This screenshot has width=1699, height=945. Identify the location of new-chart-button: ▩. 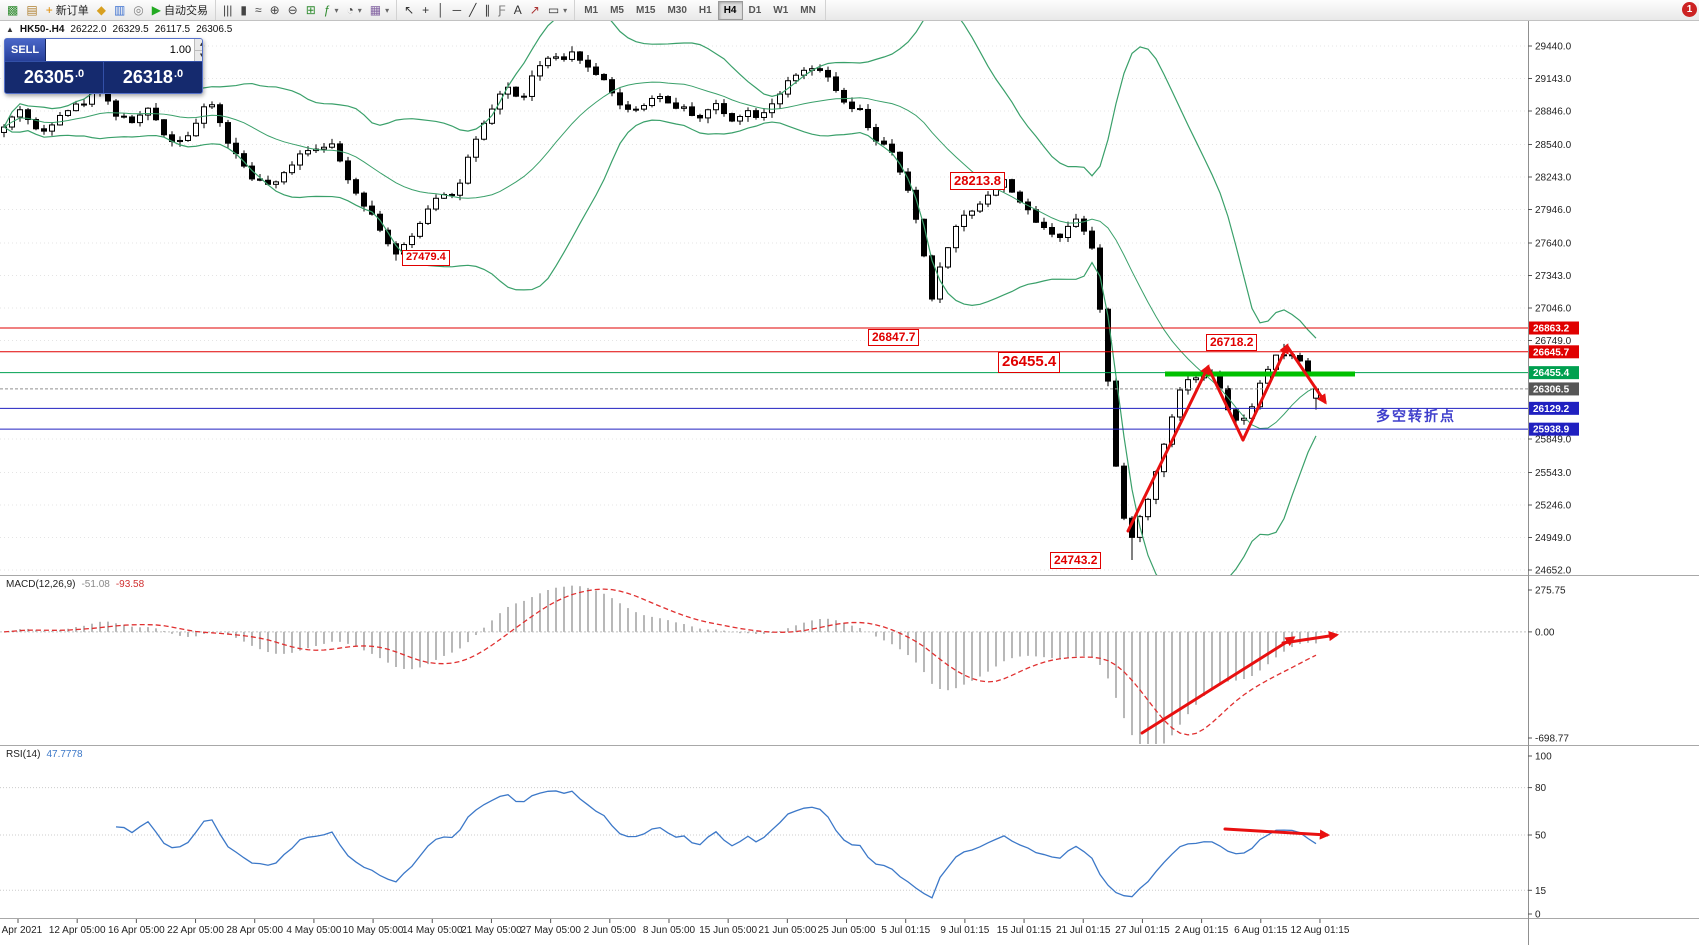
(12, 10).